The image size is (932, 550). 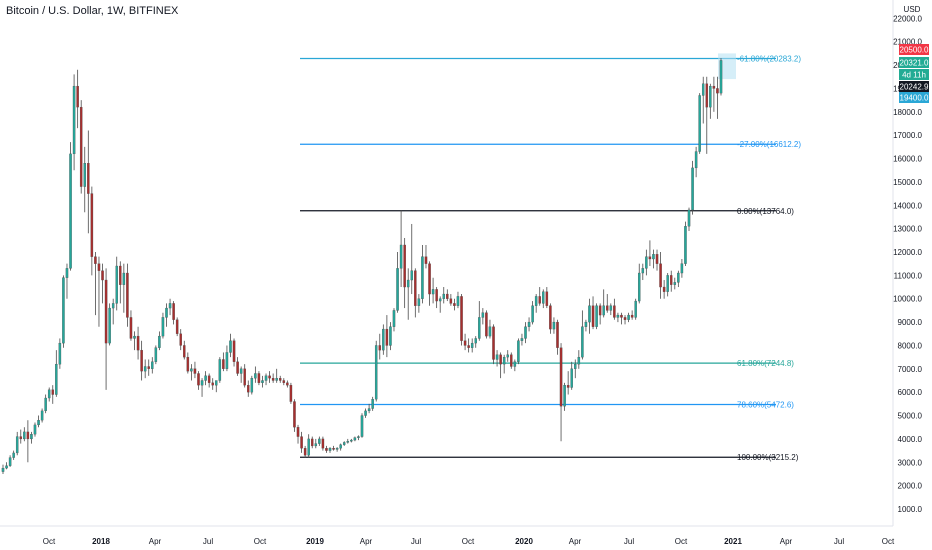 I want to click on price-tick-label: 10000.0, so click(x=907, y=299).